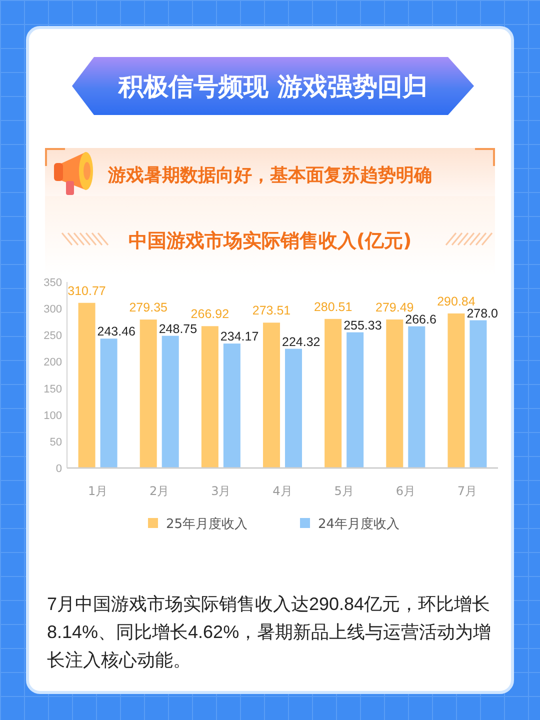  I want to click on data-label: 279.35, so click(148, 307).